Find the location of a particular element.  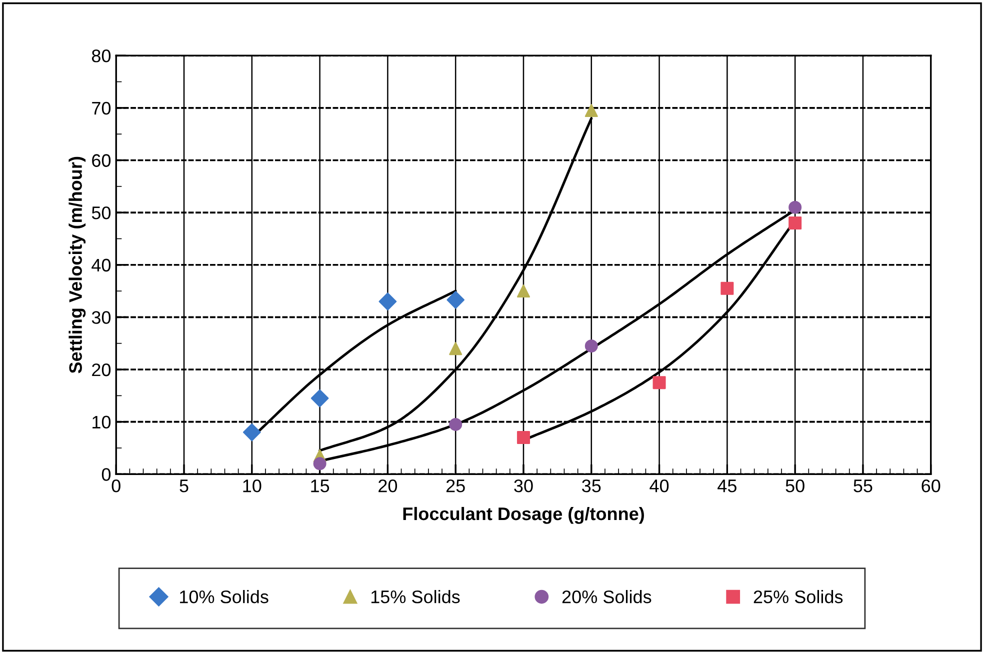

y-tick-label: 80 is located at coordinates (101, 56).